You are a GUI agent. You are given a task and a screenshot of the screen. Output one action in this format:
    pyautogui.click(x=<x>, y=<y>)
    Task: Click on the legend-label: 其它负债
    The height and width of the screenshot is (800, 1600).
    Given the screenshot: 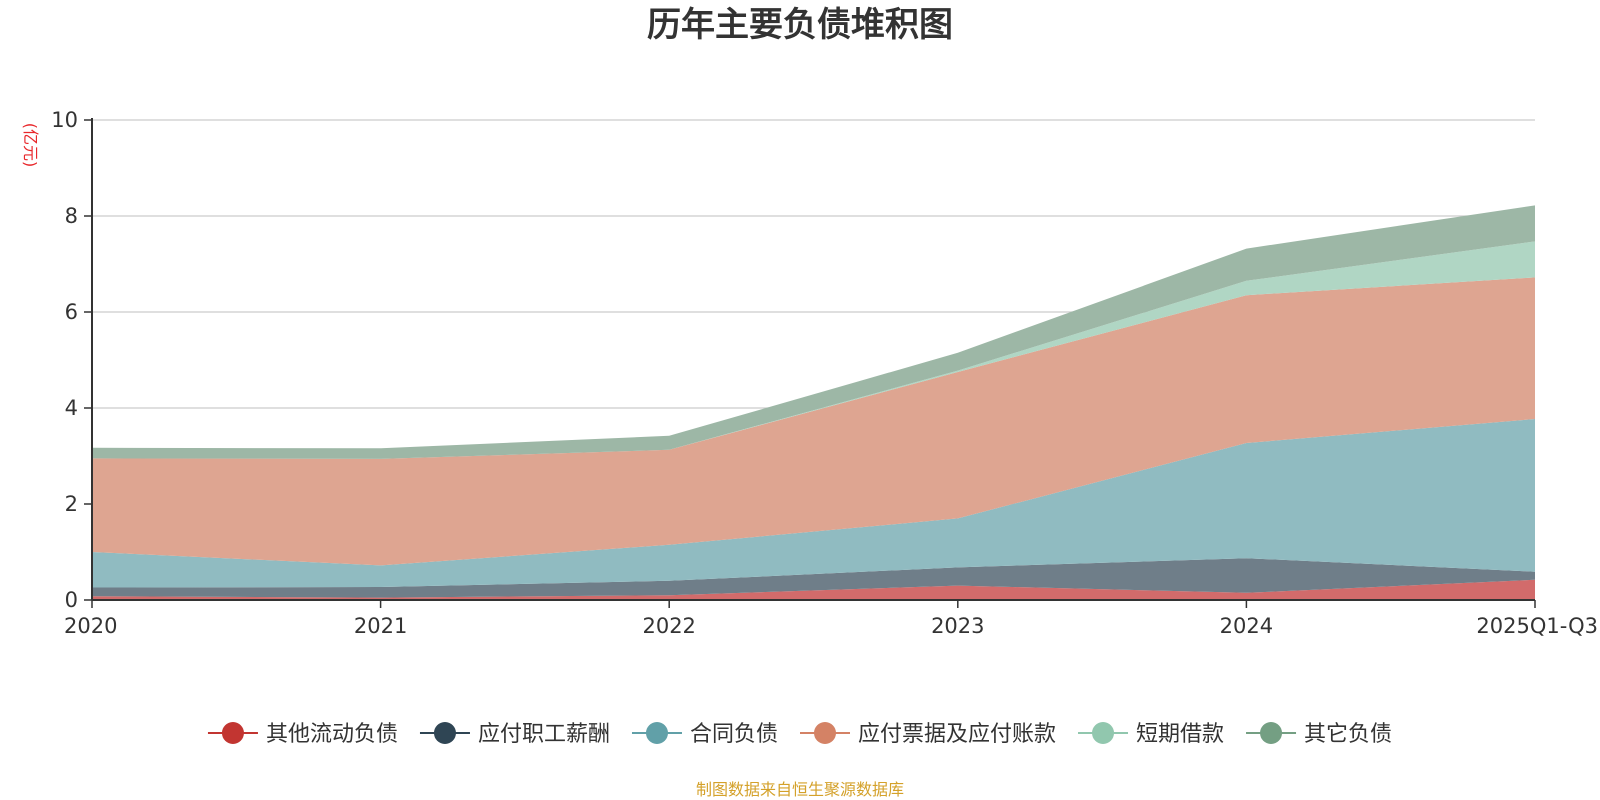 What is the action you would take?
    pyautogui.click(x=1348, y=734)
    